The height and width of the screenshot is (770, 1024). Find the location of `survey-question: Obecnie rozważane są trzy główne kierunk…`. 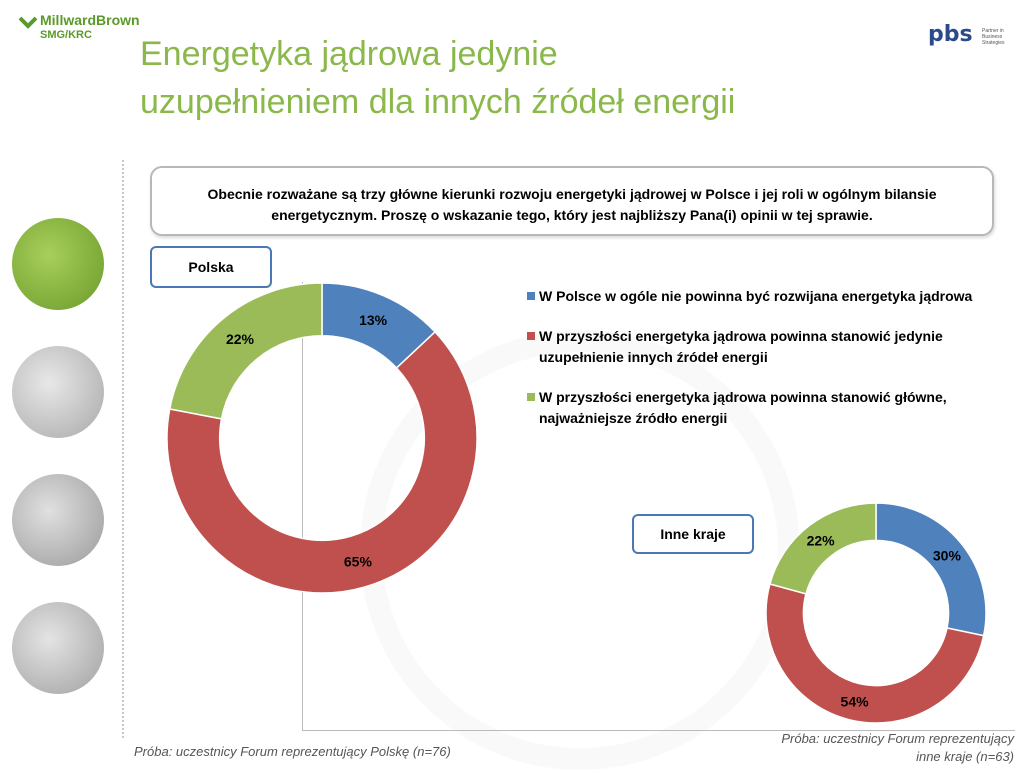

survey-question: Obecnie rozważane są trzy główne kierunk… is located at coordinates (572, 201).